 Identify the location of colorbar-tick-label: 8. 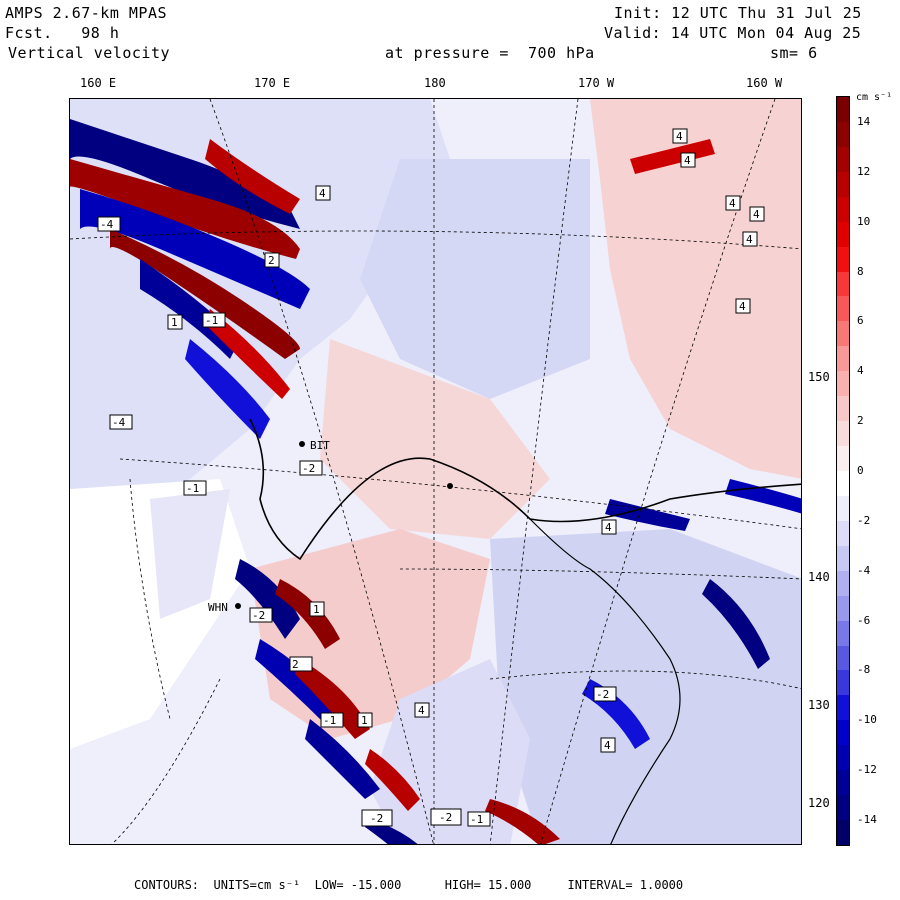
(860, 271).